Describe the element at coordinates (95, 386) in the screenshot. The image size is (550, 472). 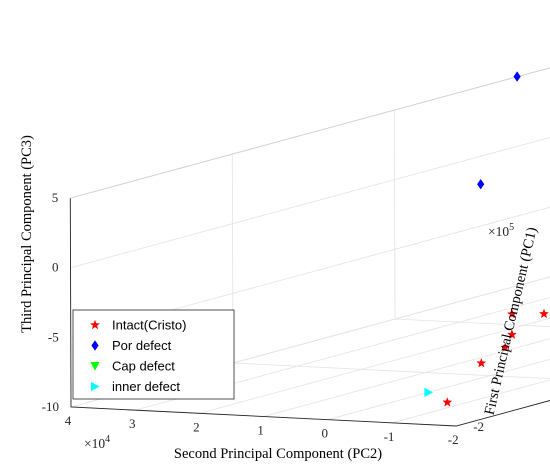
I see `legend-marker-inner-defect` at that location.